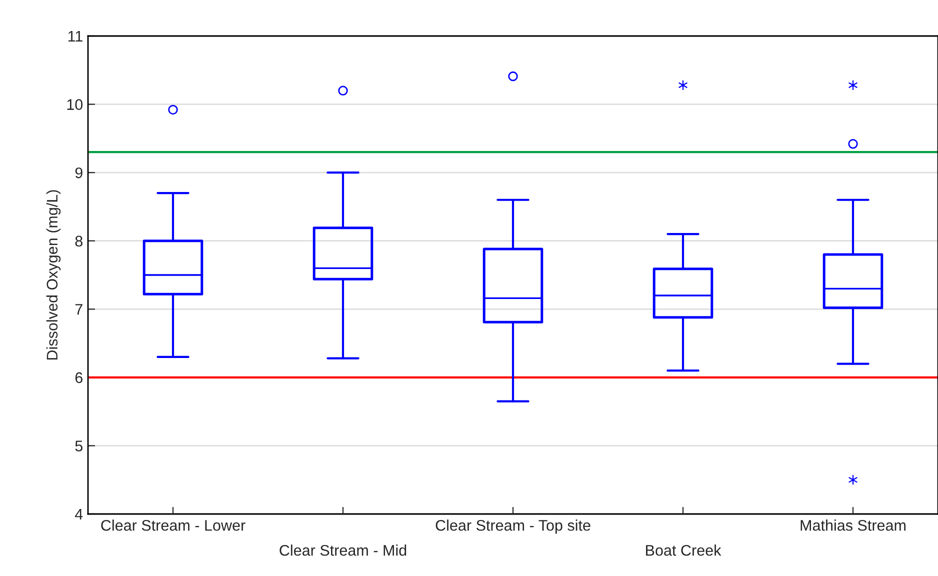 Image resolution: width=938 pixels, height=576 pixels. What do you see at coordinates (853, 525) in the screenshot?
I see `x-tick-label: Mathias Stream` at bounding box center [853, 525].